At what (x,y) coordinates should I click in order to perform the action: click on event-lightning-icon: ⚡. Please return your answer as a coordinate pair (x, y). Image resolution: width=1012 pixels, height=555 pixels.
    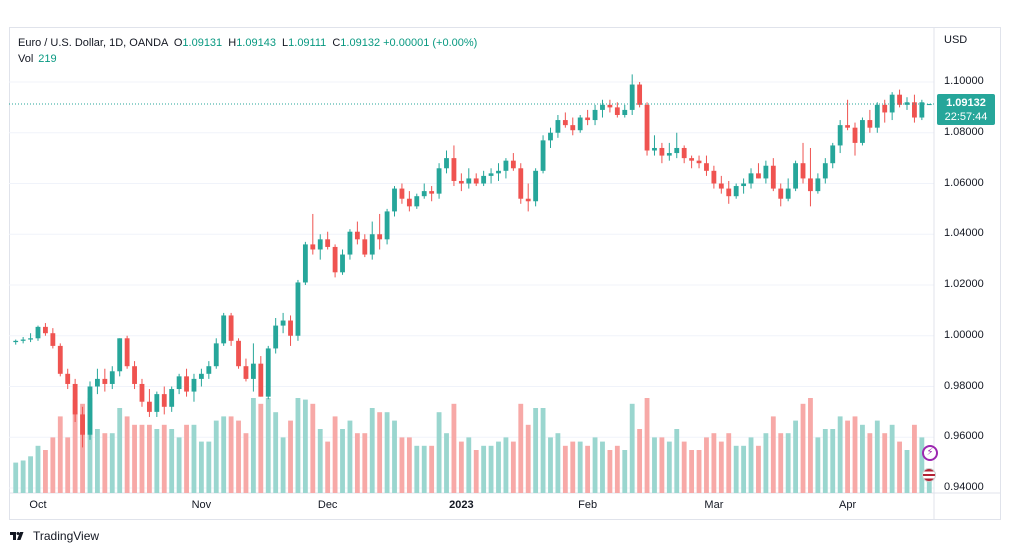
    Looking at the image, I should click on (930, 453).